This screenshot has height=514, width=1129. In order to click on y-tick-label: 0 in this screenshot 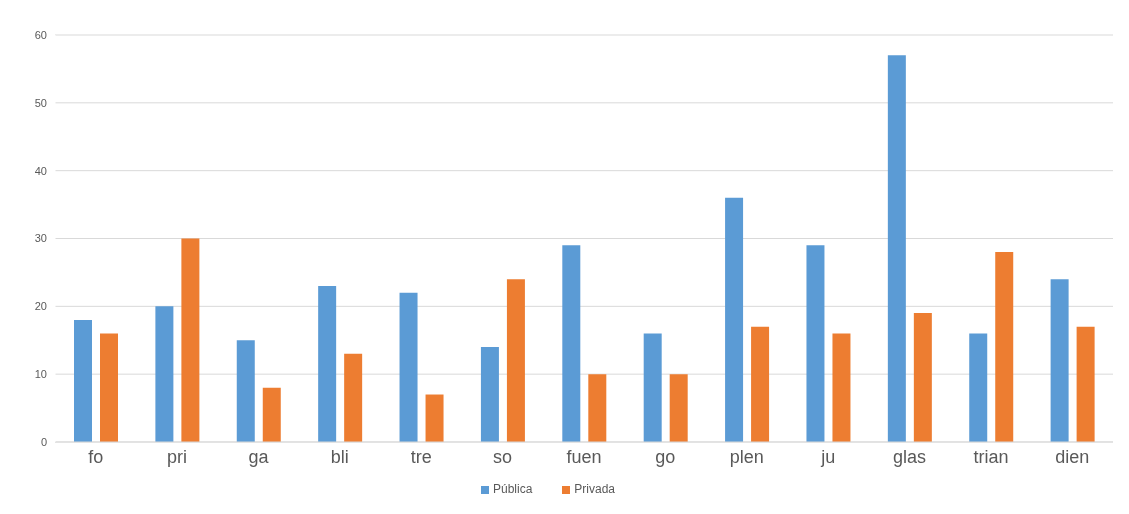, I will do `click(43, 441)`.